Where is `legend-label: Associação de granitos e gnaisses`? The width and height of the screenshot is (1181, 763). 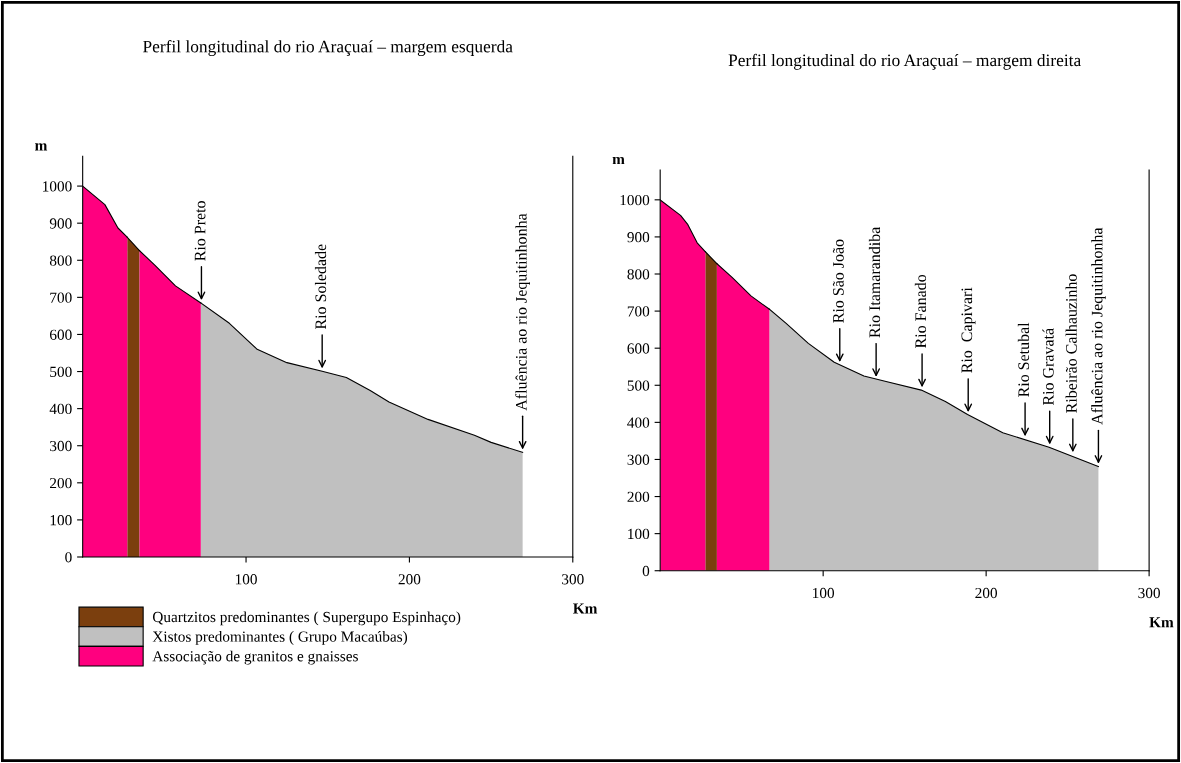 legend-label: Associação de granitos e gnaisses is located at coordinates (255, 657).